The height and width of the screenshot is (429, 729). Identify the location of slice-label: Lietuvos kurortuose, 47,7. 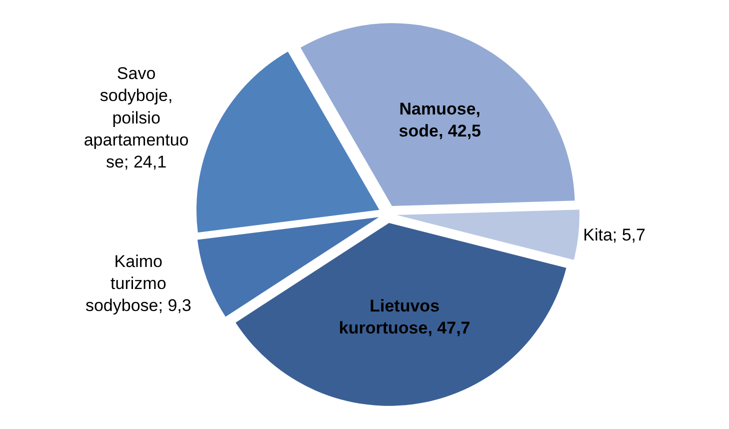
(404, 317).